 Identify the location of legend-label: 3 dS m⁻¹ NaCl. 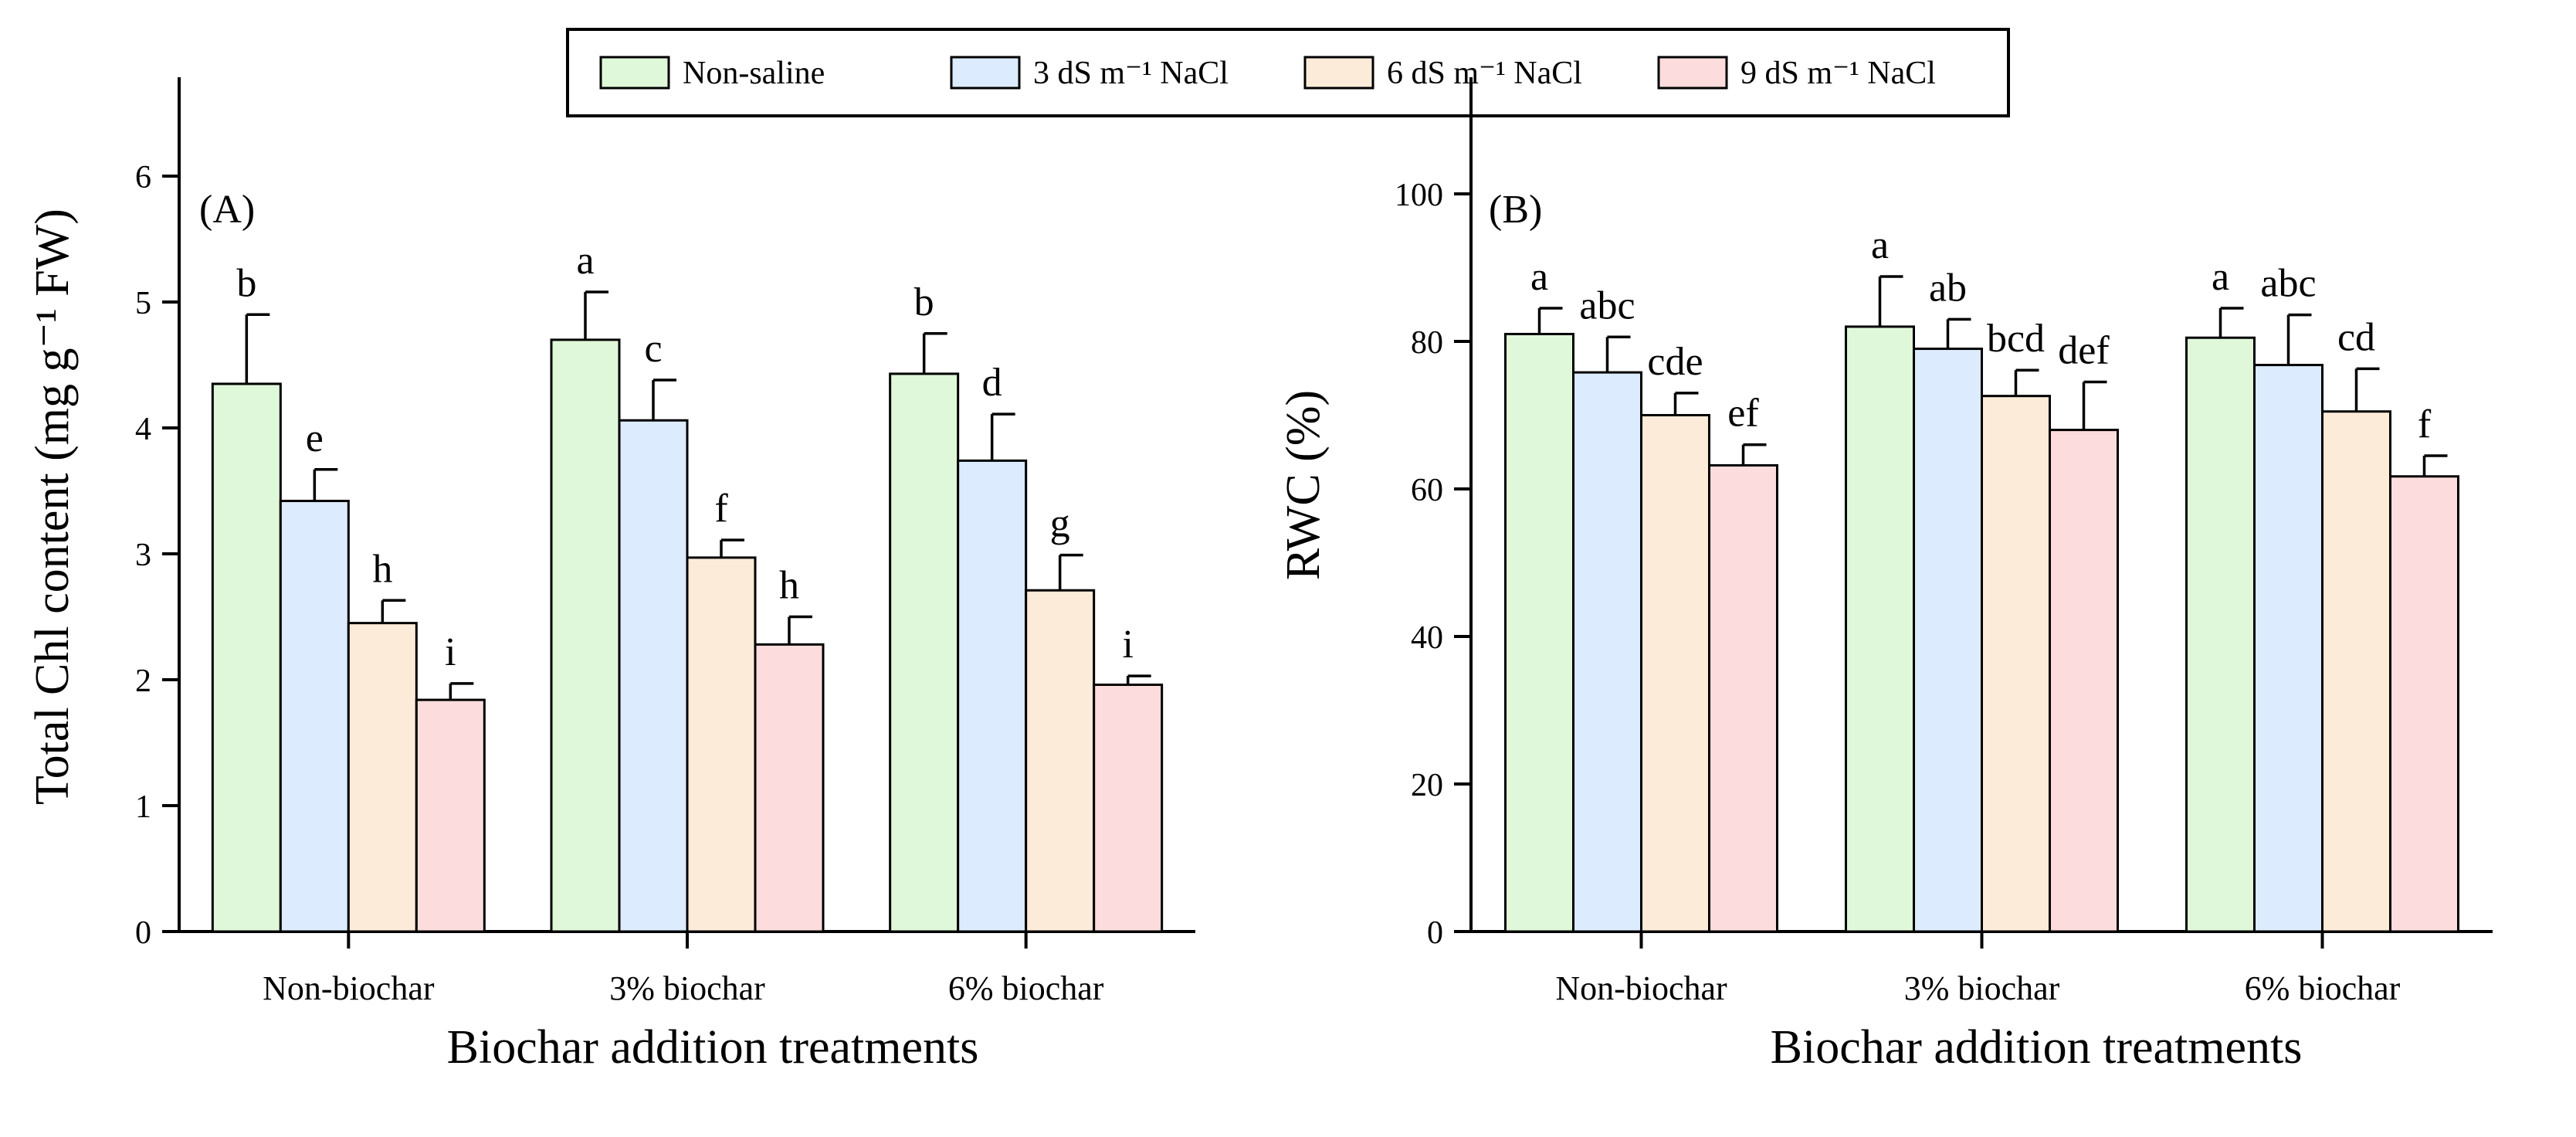
(1131, 73).